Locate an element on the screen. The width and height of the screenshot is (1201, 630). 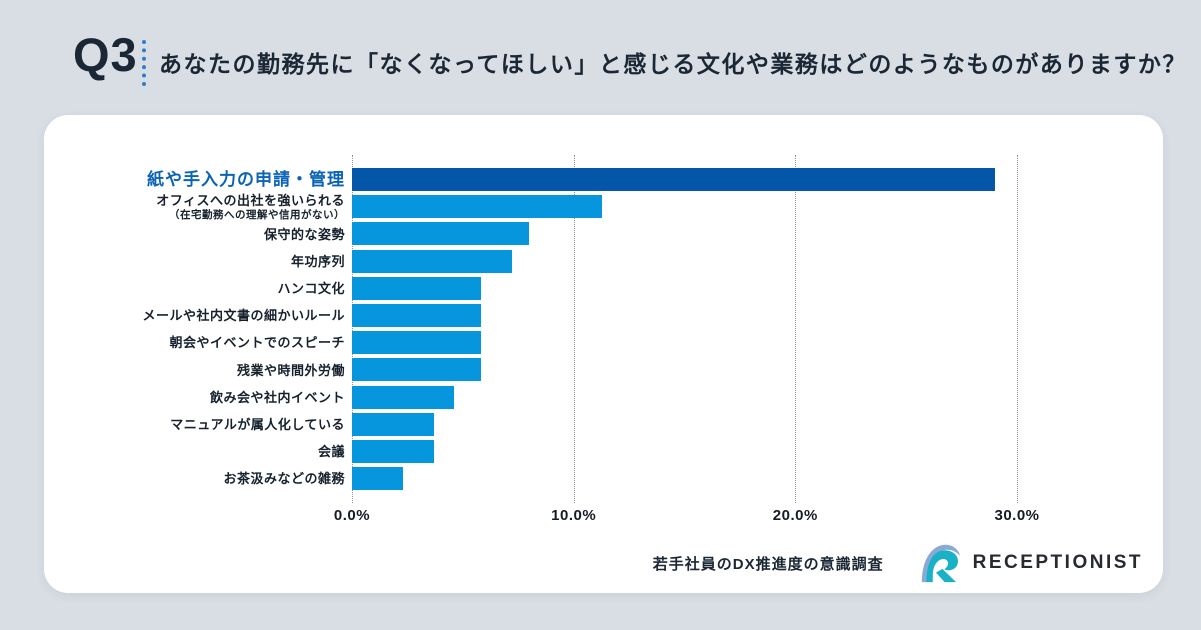
chart-row: メールや社内文書の細かいルール is located at coordinates (603, 316).